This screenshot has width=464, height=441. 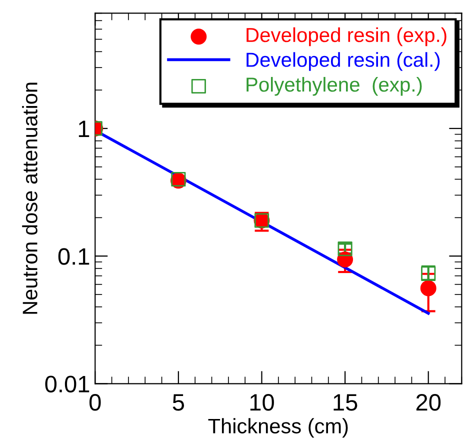 What do you see at coordinates (74, 256) in the screenshot?
I see `y-tick-label: 0.1` at bounding box center [74, 256].